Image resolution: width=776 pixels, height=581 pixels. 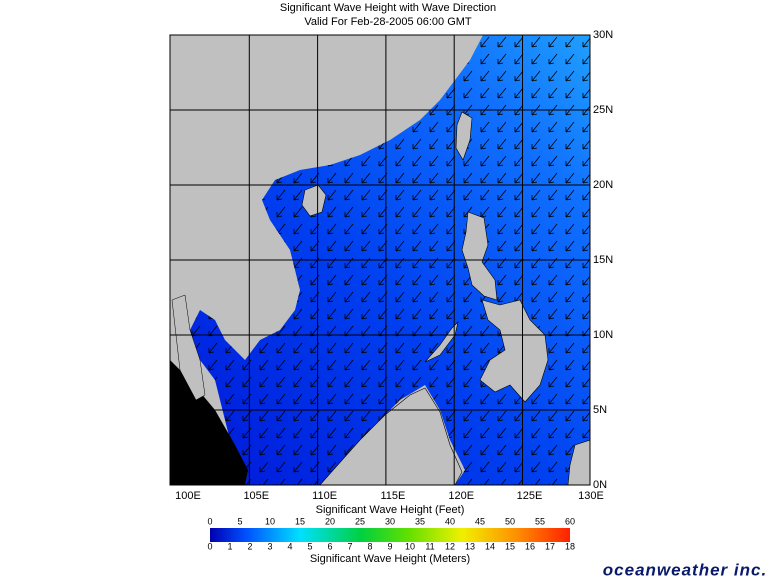 What do you see at coordinates (603, 110) in the screenshot?
I see `latitude-label: 25N` at bounding box center [603, 110].